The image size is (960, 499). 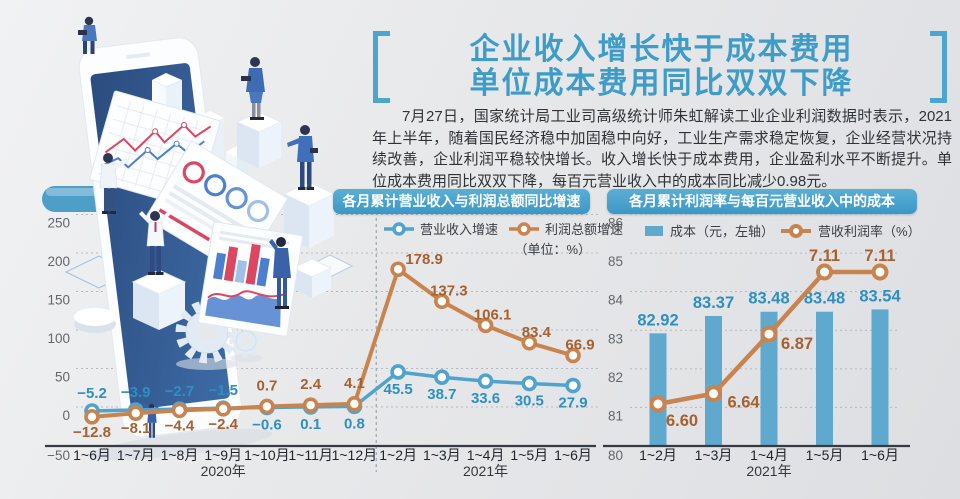 What do you see at coordinates (713, 303) in the screenshot?
I see `bar-value-label: 83.37` at bounding box center [713, 303].